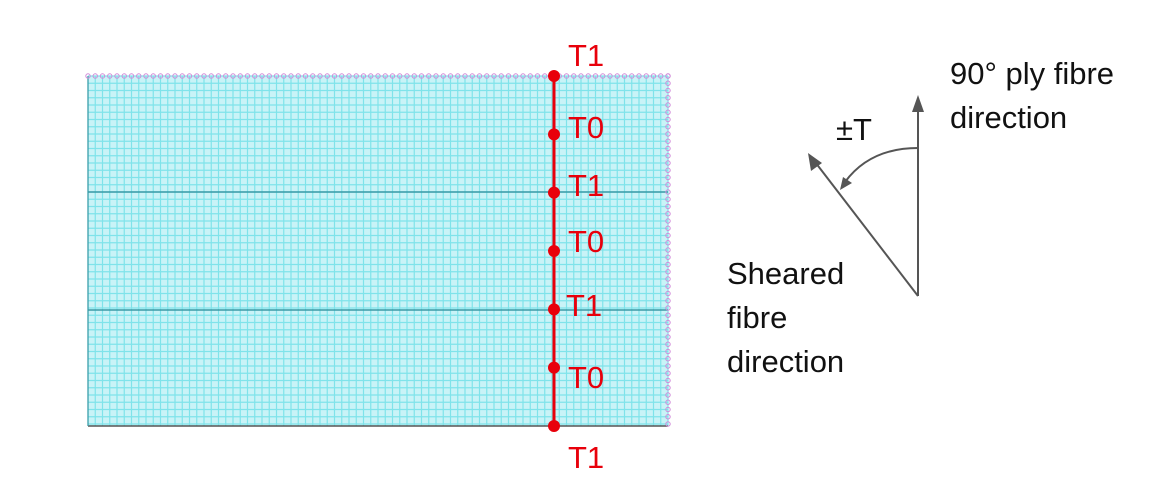 Image resolution: width=1160 pixels, height=482 pixels. I want to click on sheared-direction-label-line2: fibre, so click(757, 317).